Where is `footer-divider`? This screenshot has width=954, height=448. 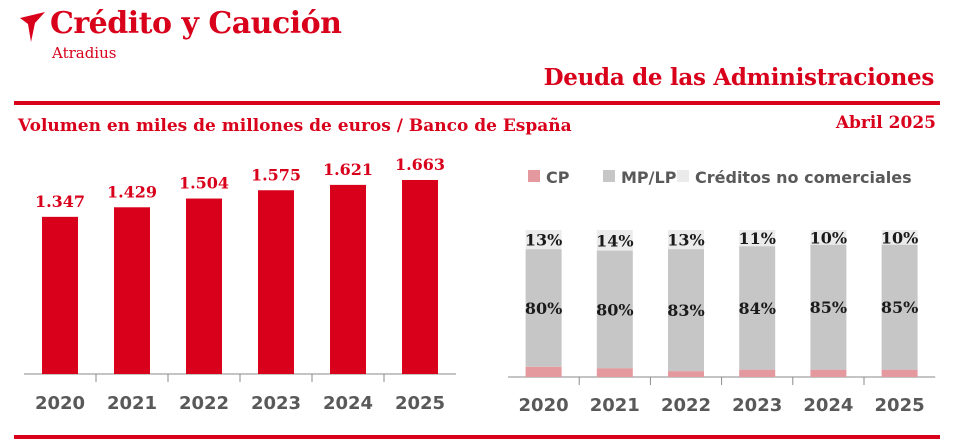
footer-divider is located at coordinates (477, 437).